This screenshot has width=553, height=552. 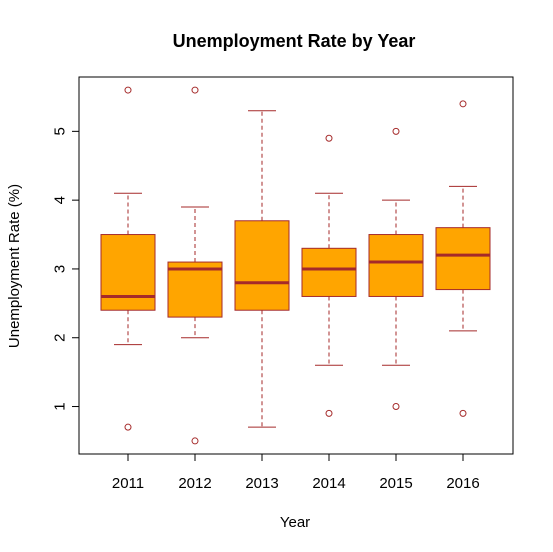 What do you see at coordinates (462, 483) in the screenshot?
I see `x-tick-label: 2016` at bounding box center [462, 483].